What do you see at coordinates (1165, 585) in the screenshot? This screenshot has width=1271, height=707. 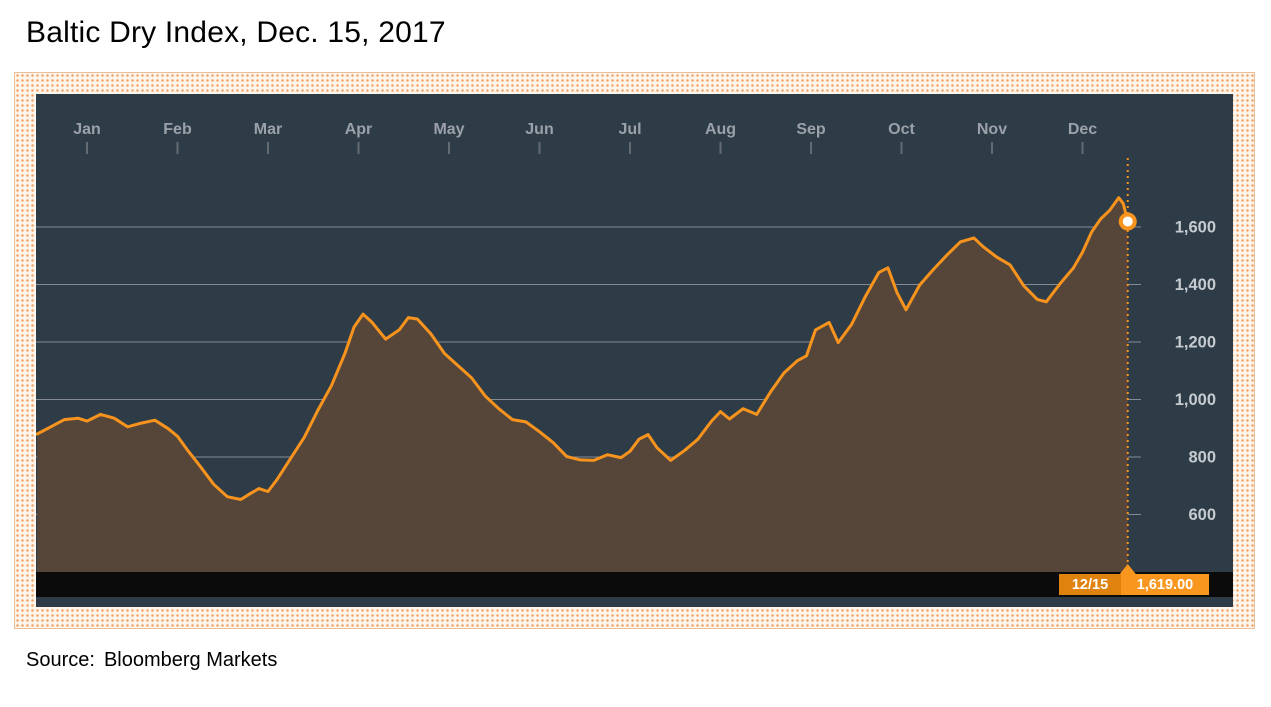 I see `tooltip-value: 1,619.00` at bounding box center [1165, 585].